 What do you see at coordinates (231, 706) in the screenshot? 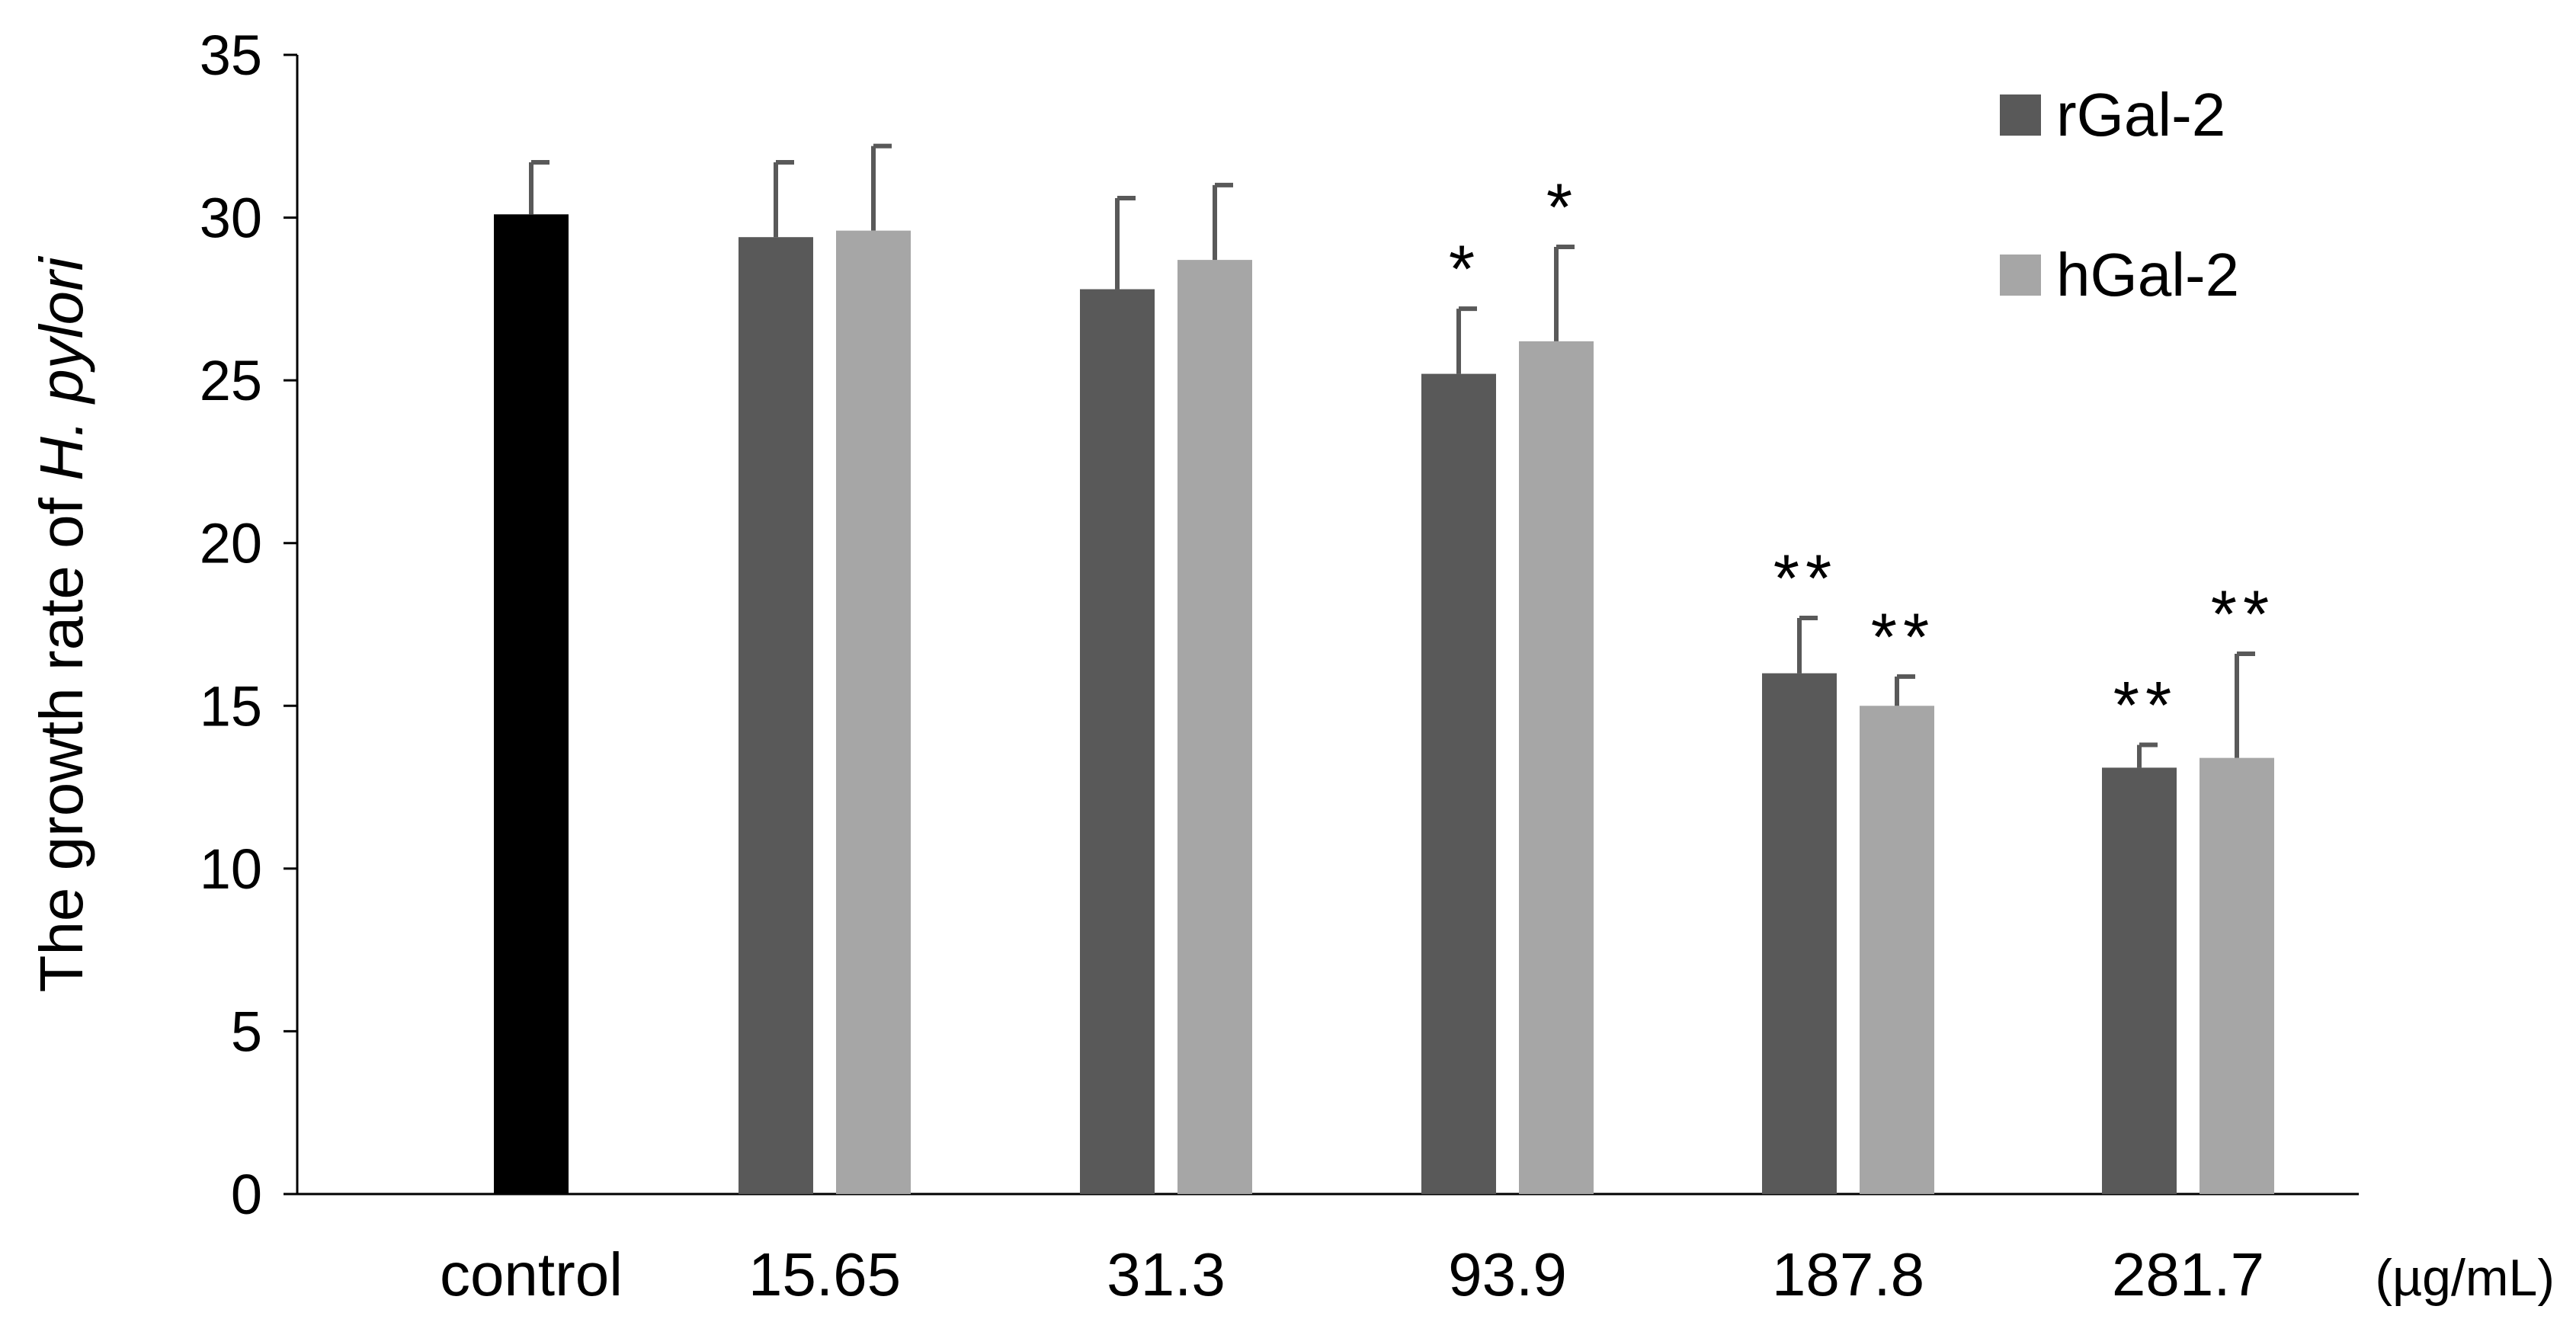
I see `y-tick-label: 15` at bounding box center [231, 706].